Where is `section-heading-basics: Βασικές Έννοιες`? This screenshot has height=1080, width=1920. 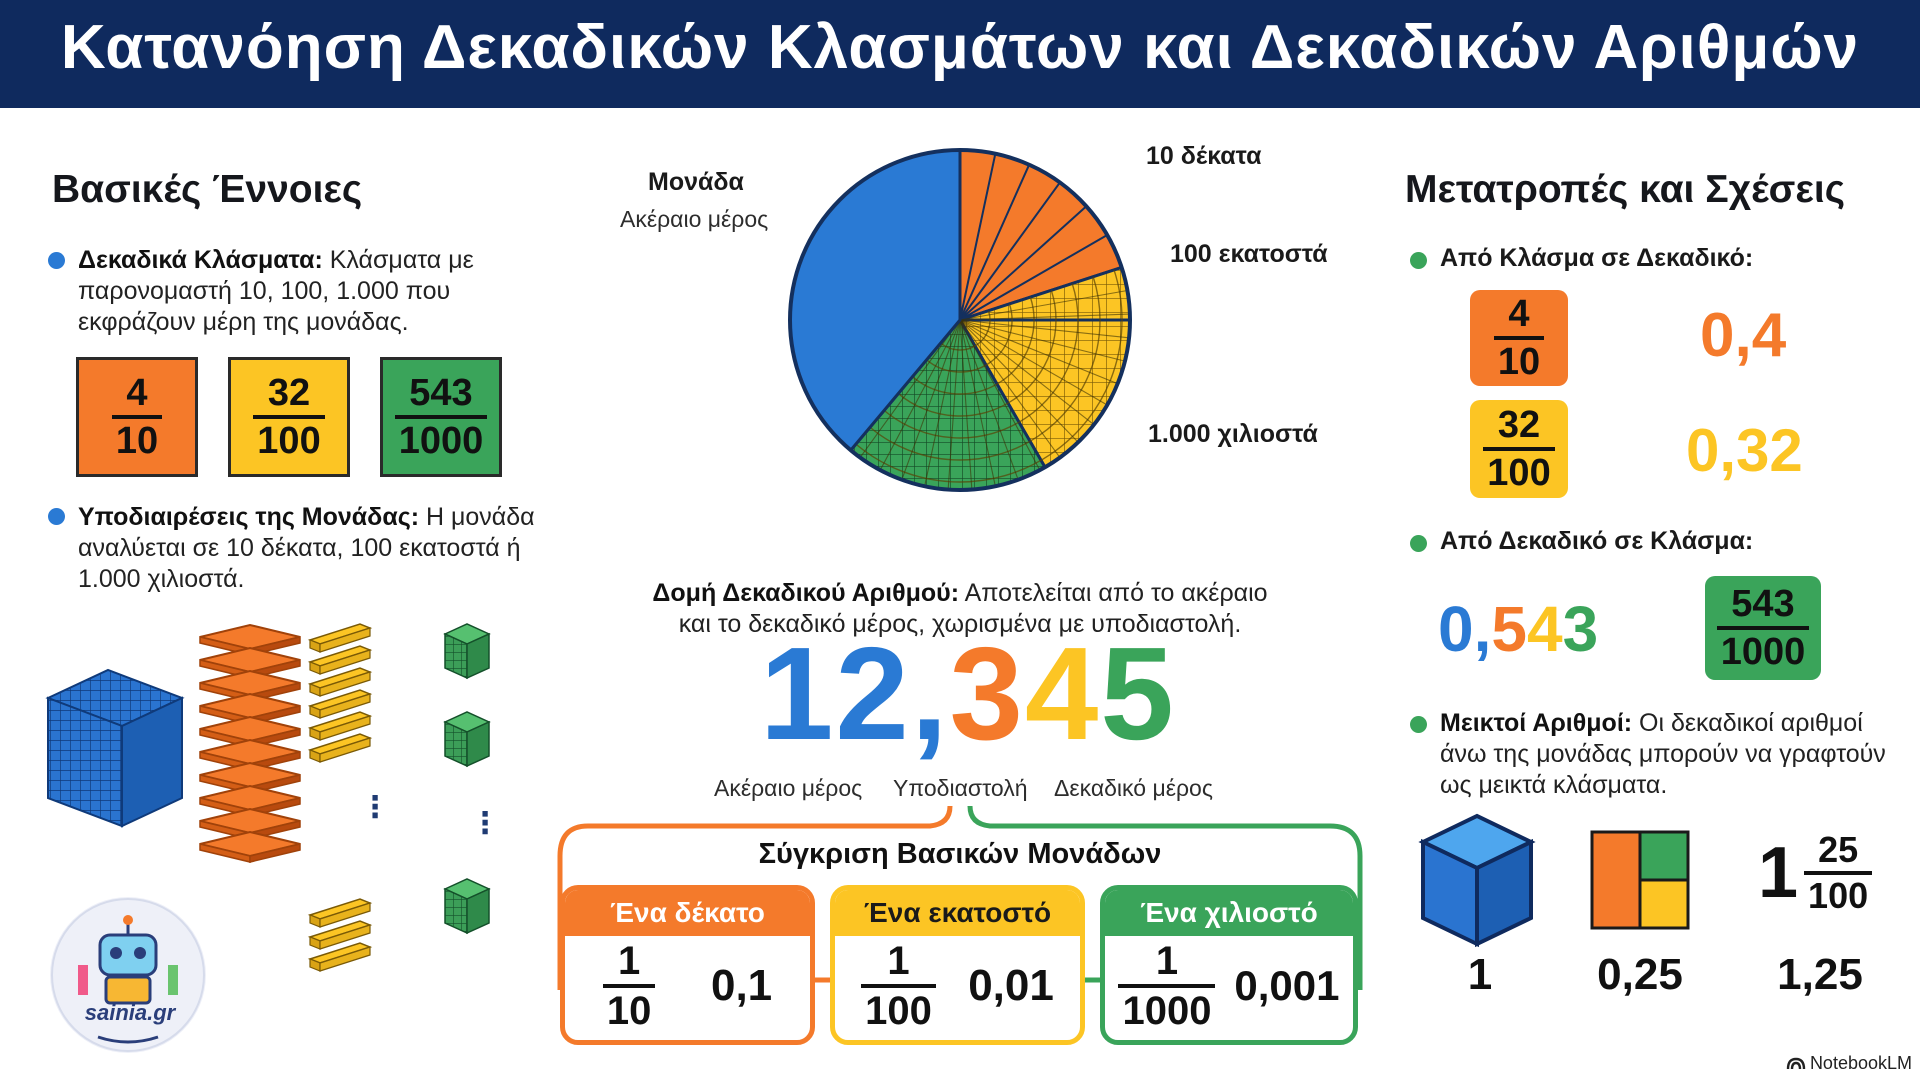
section-heading-basics: Βασικές Έννοιες is located at coordinates (207, 189).